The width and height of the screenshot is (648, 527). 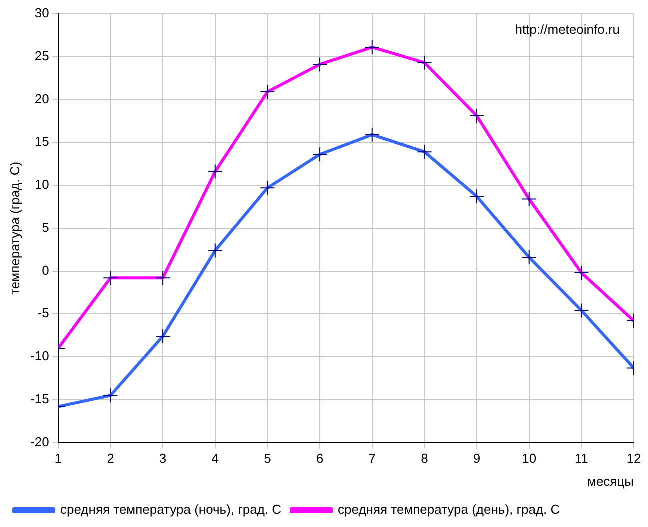 I want to click on y-tick-label: -15, so click(x=40, y=399).